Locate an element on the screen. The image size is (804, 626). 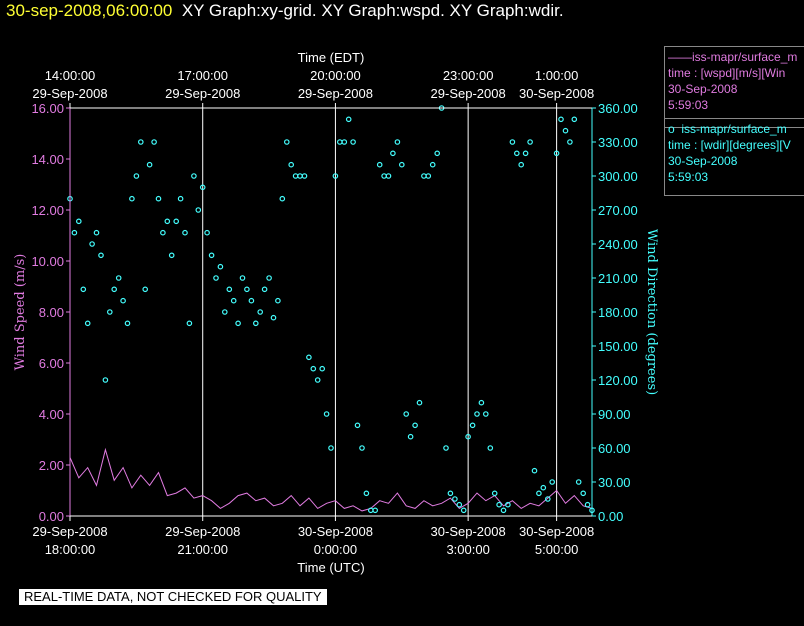
legend-wdir-marker: o is located at coordinates (671, 129).